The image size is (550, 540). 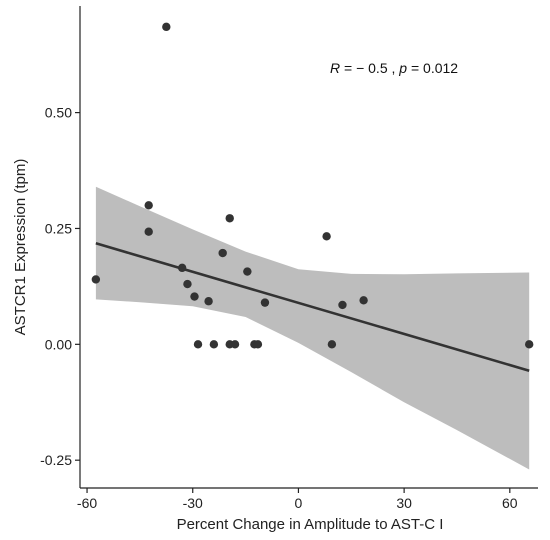 I want to click on annotation-p-symbol: p, so click(x=402, y=68).